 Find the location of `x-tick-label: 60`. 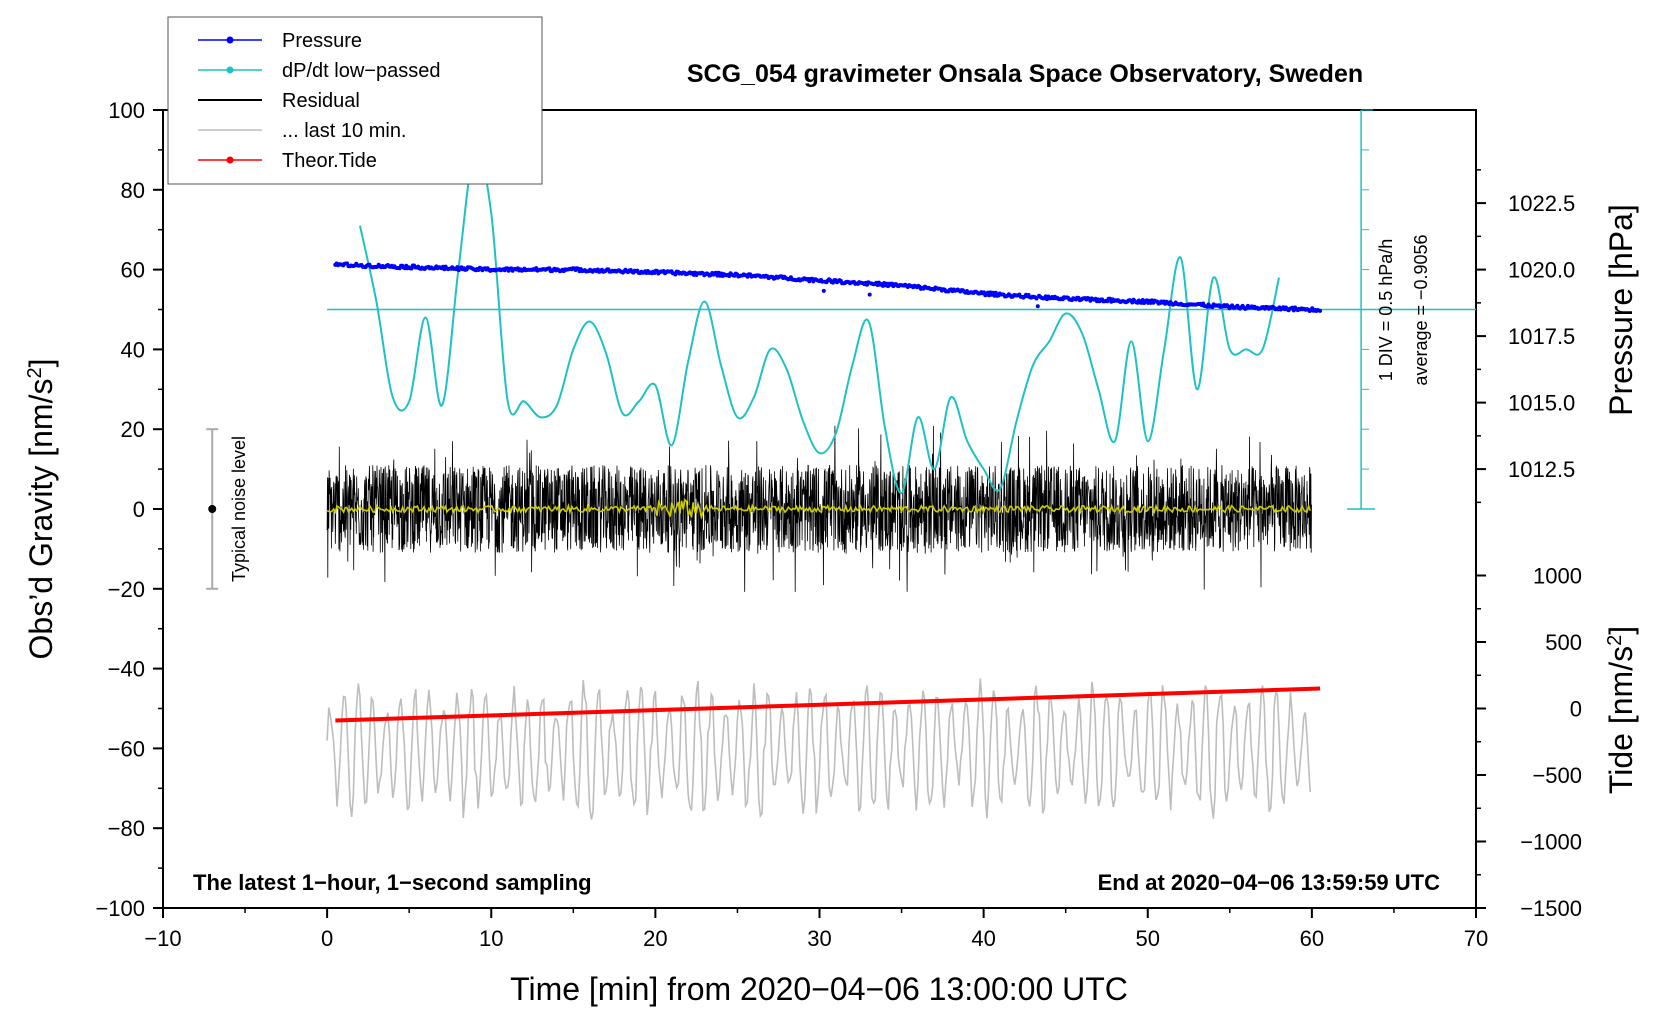

x-tick-label: 60 is located at coordinates (1312, 938).